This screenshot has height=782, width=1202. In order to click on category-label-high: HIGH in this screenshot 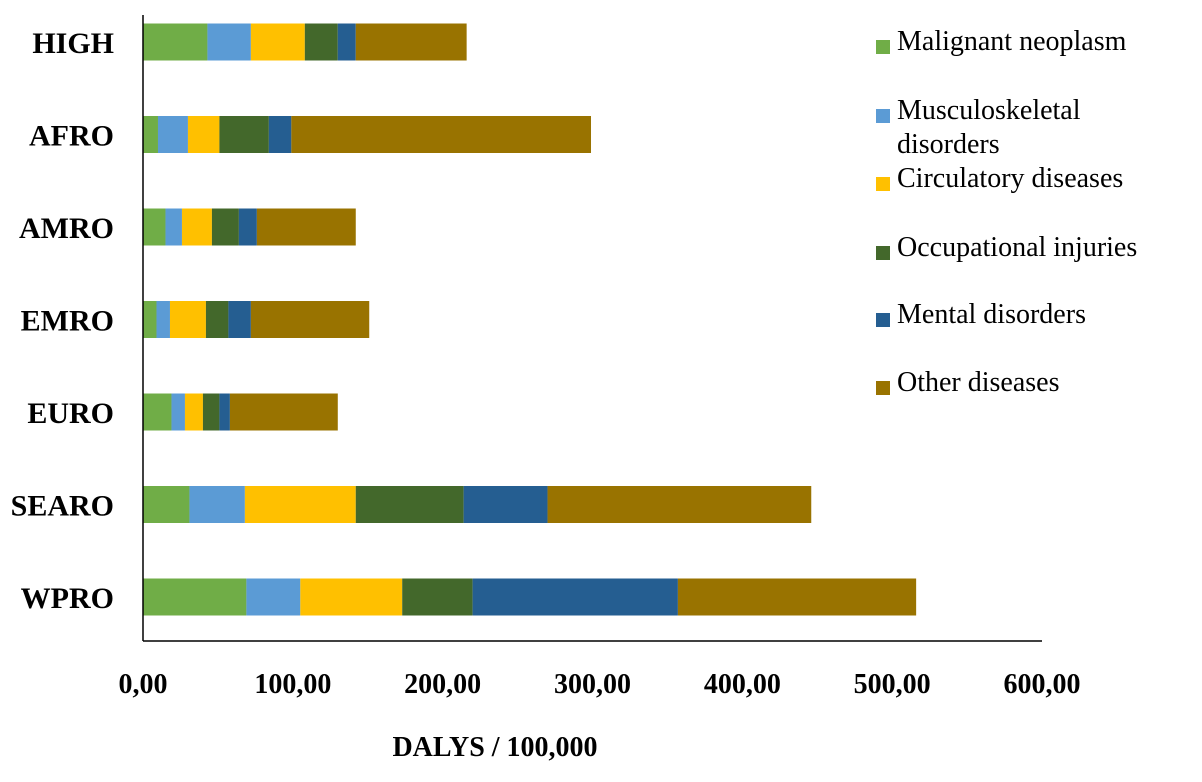, I will do `click(73, 43)`.